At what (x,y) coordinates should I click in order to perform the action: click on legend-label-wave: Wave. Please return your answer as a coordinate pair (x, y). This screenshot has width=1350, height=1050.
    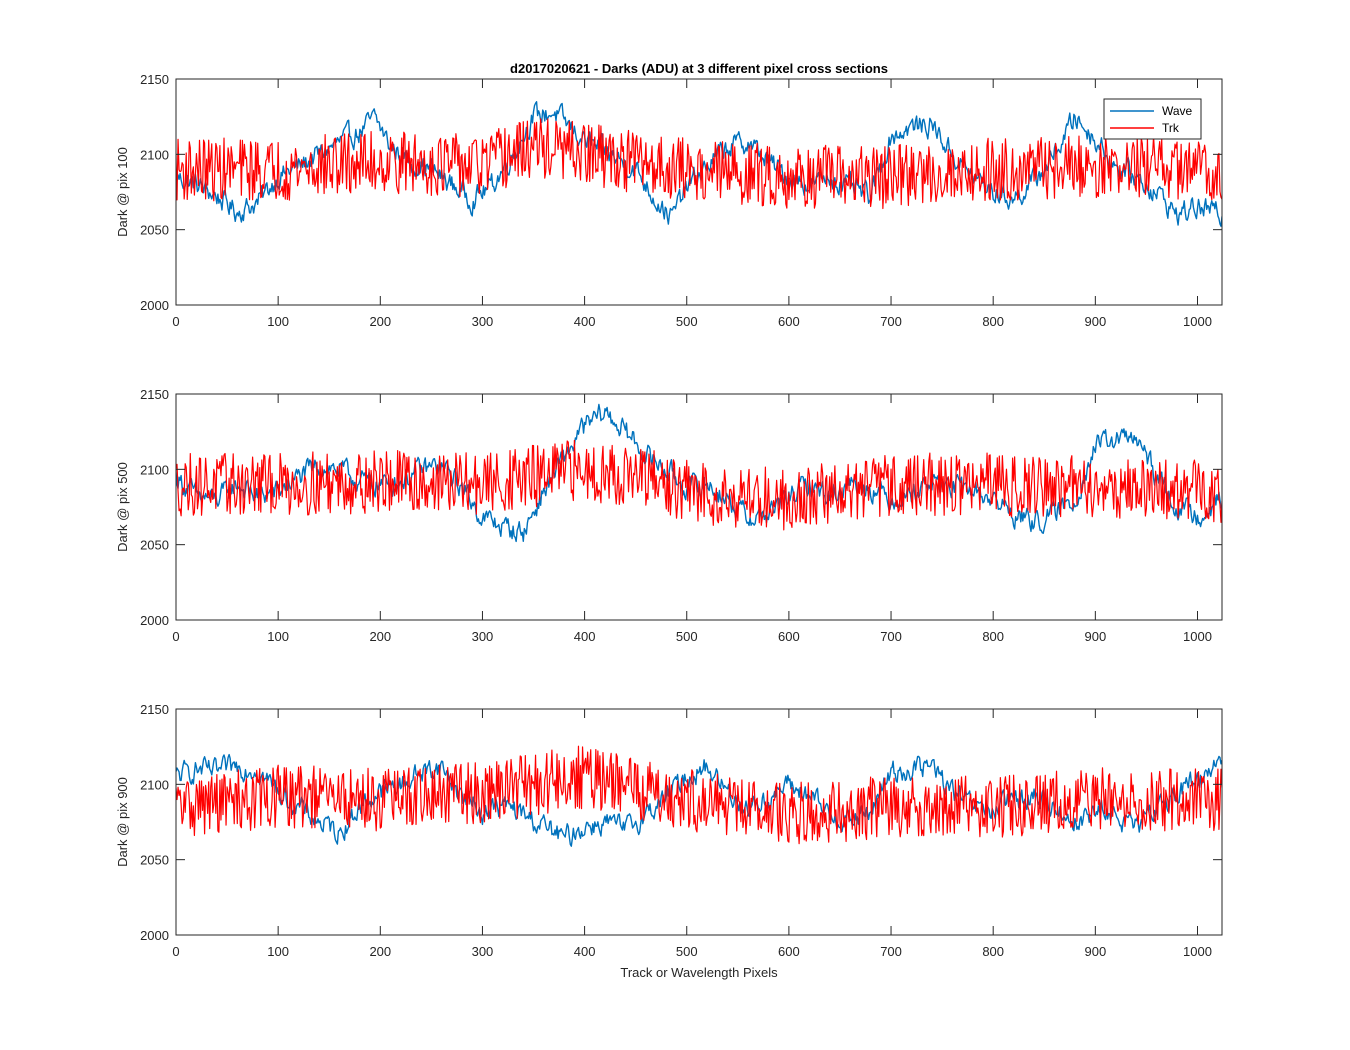
    Looking at the image, I should click on (1177, 111).